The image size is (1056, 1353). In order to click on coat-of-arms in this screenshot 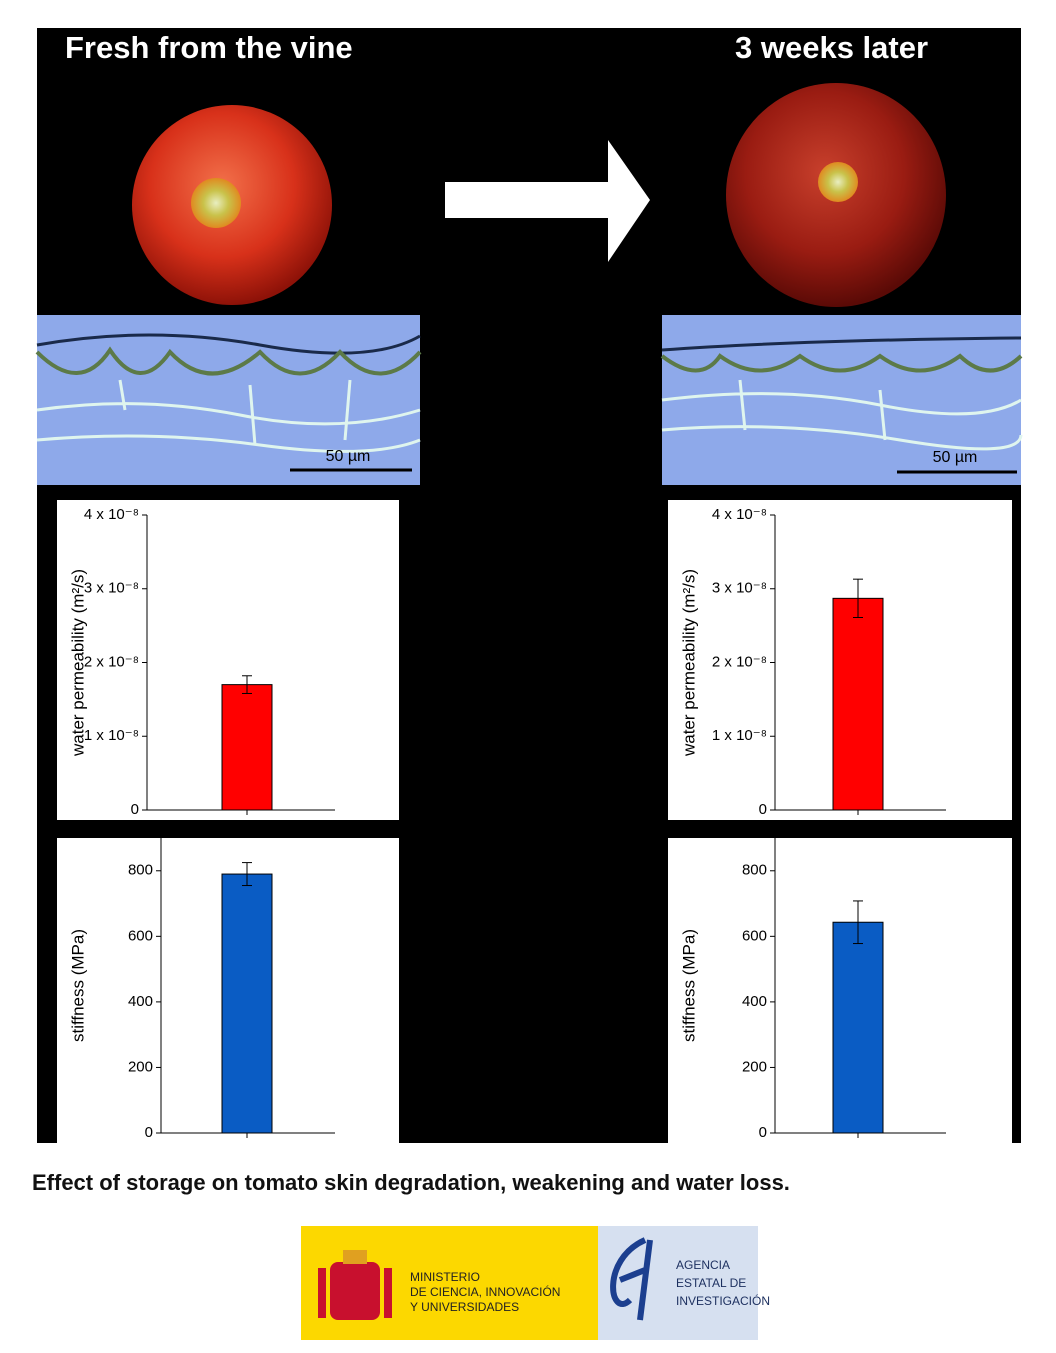, I will do `click(355, 1285)`.